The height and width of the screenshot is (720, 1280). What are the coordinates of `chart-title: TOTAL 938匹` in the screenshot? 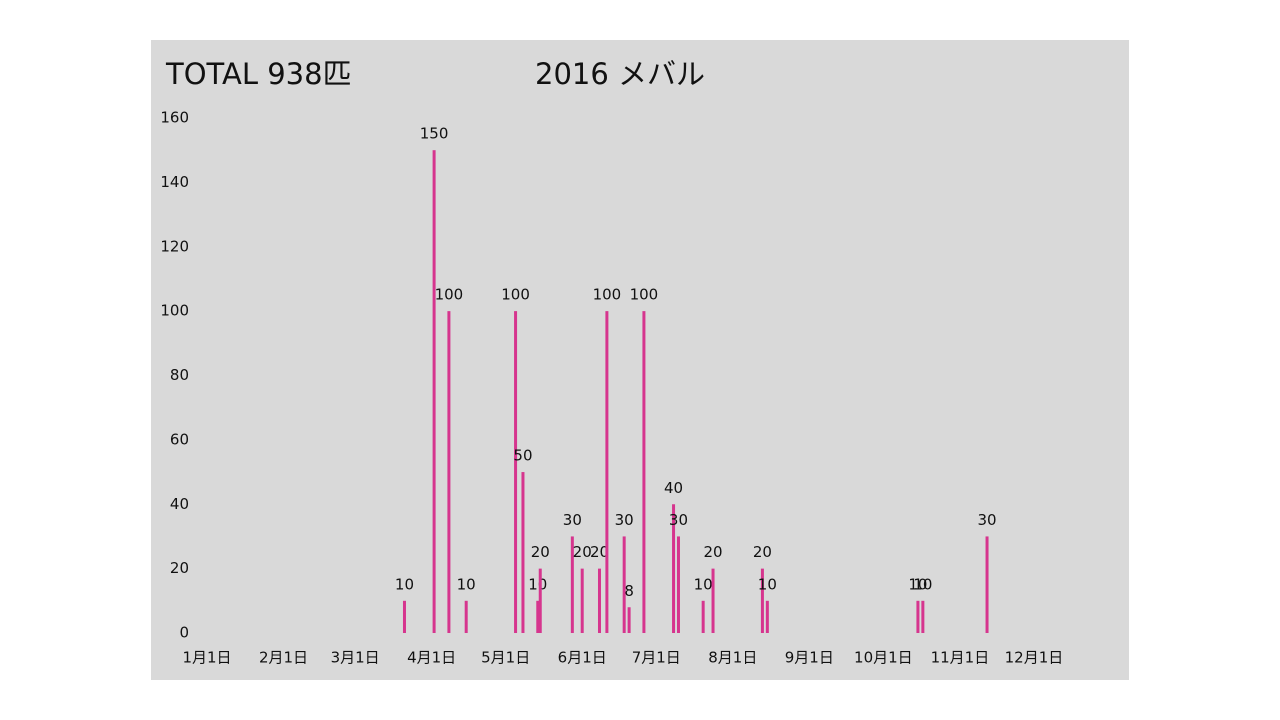 It's located at (258, 74).